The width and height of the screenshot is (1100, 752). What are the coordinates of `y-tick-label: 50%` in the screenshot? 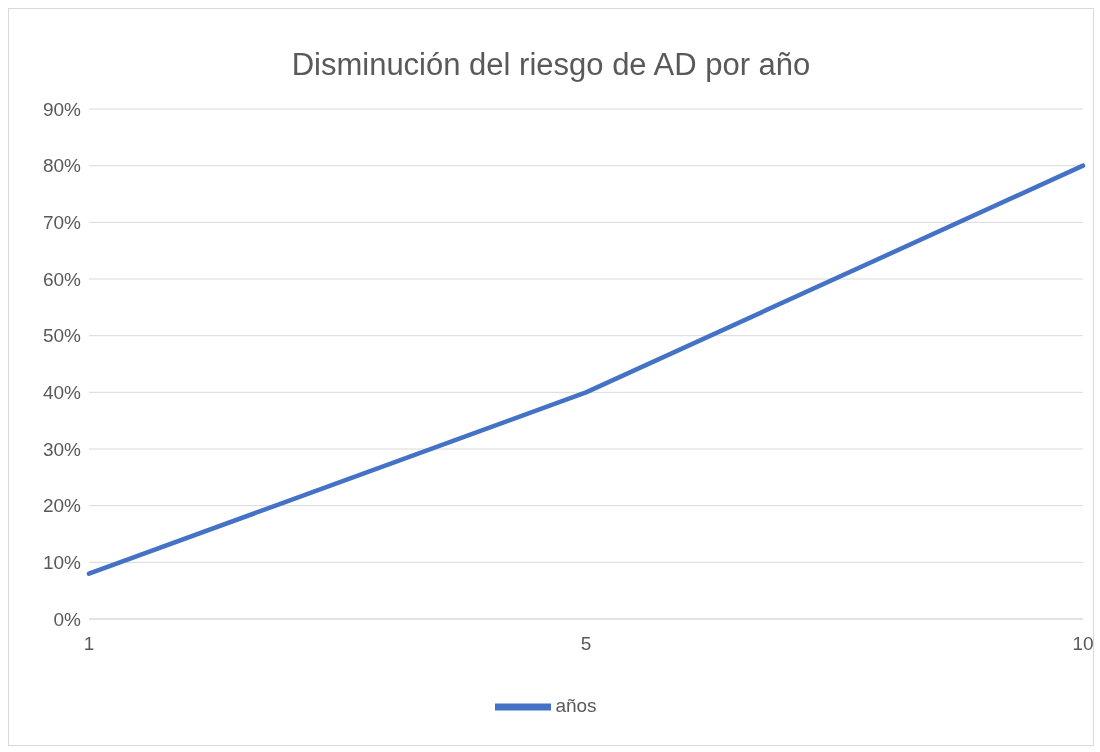 It's located at (62, 336).